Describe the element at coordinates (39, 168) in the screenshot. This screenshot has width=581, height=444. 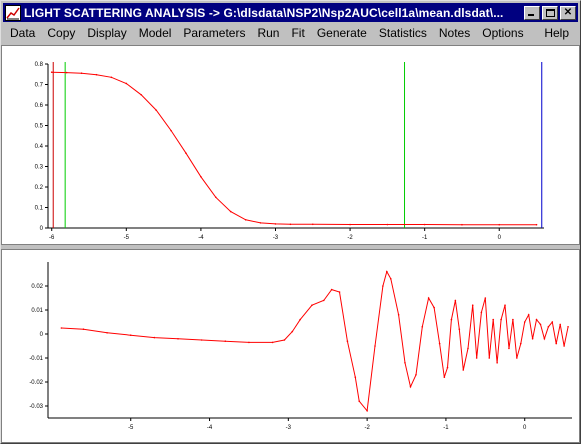
I see `y-tick-label: 0.3` at that location.